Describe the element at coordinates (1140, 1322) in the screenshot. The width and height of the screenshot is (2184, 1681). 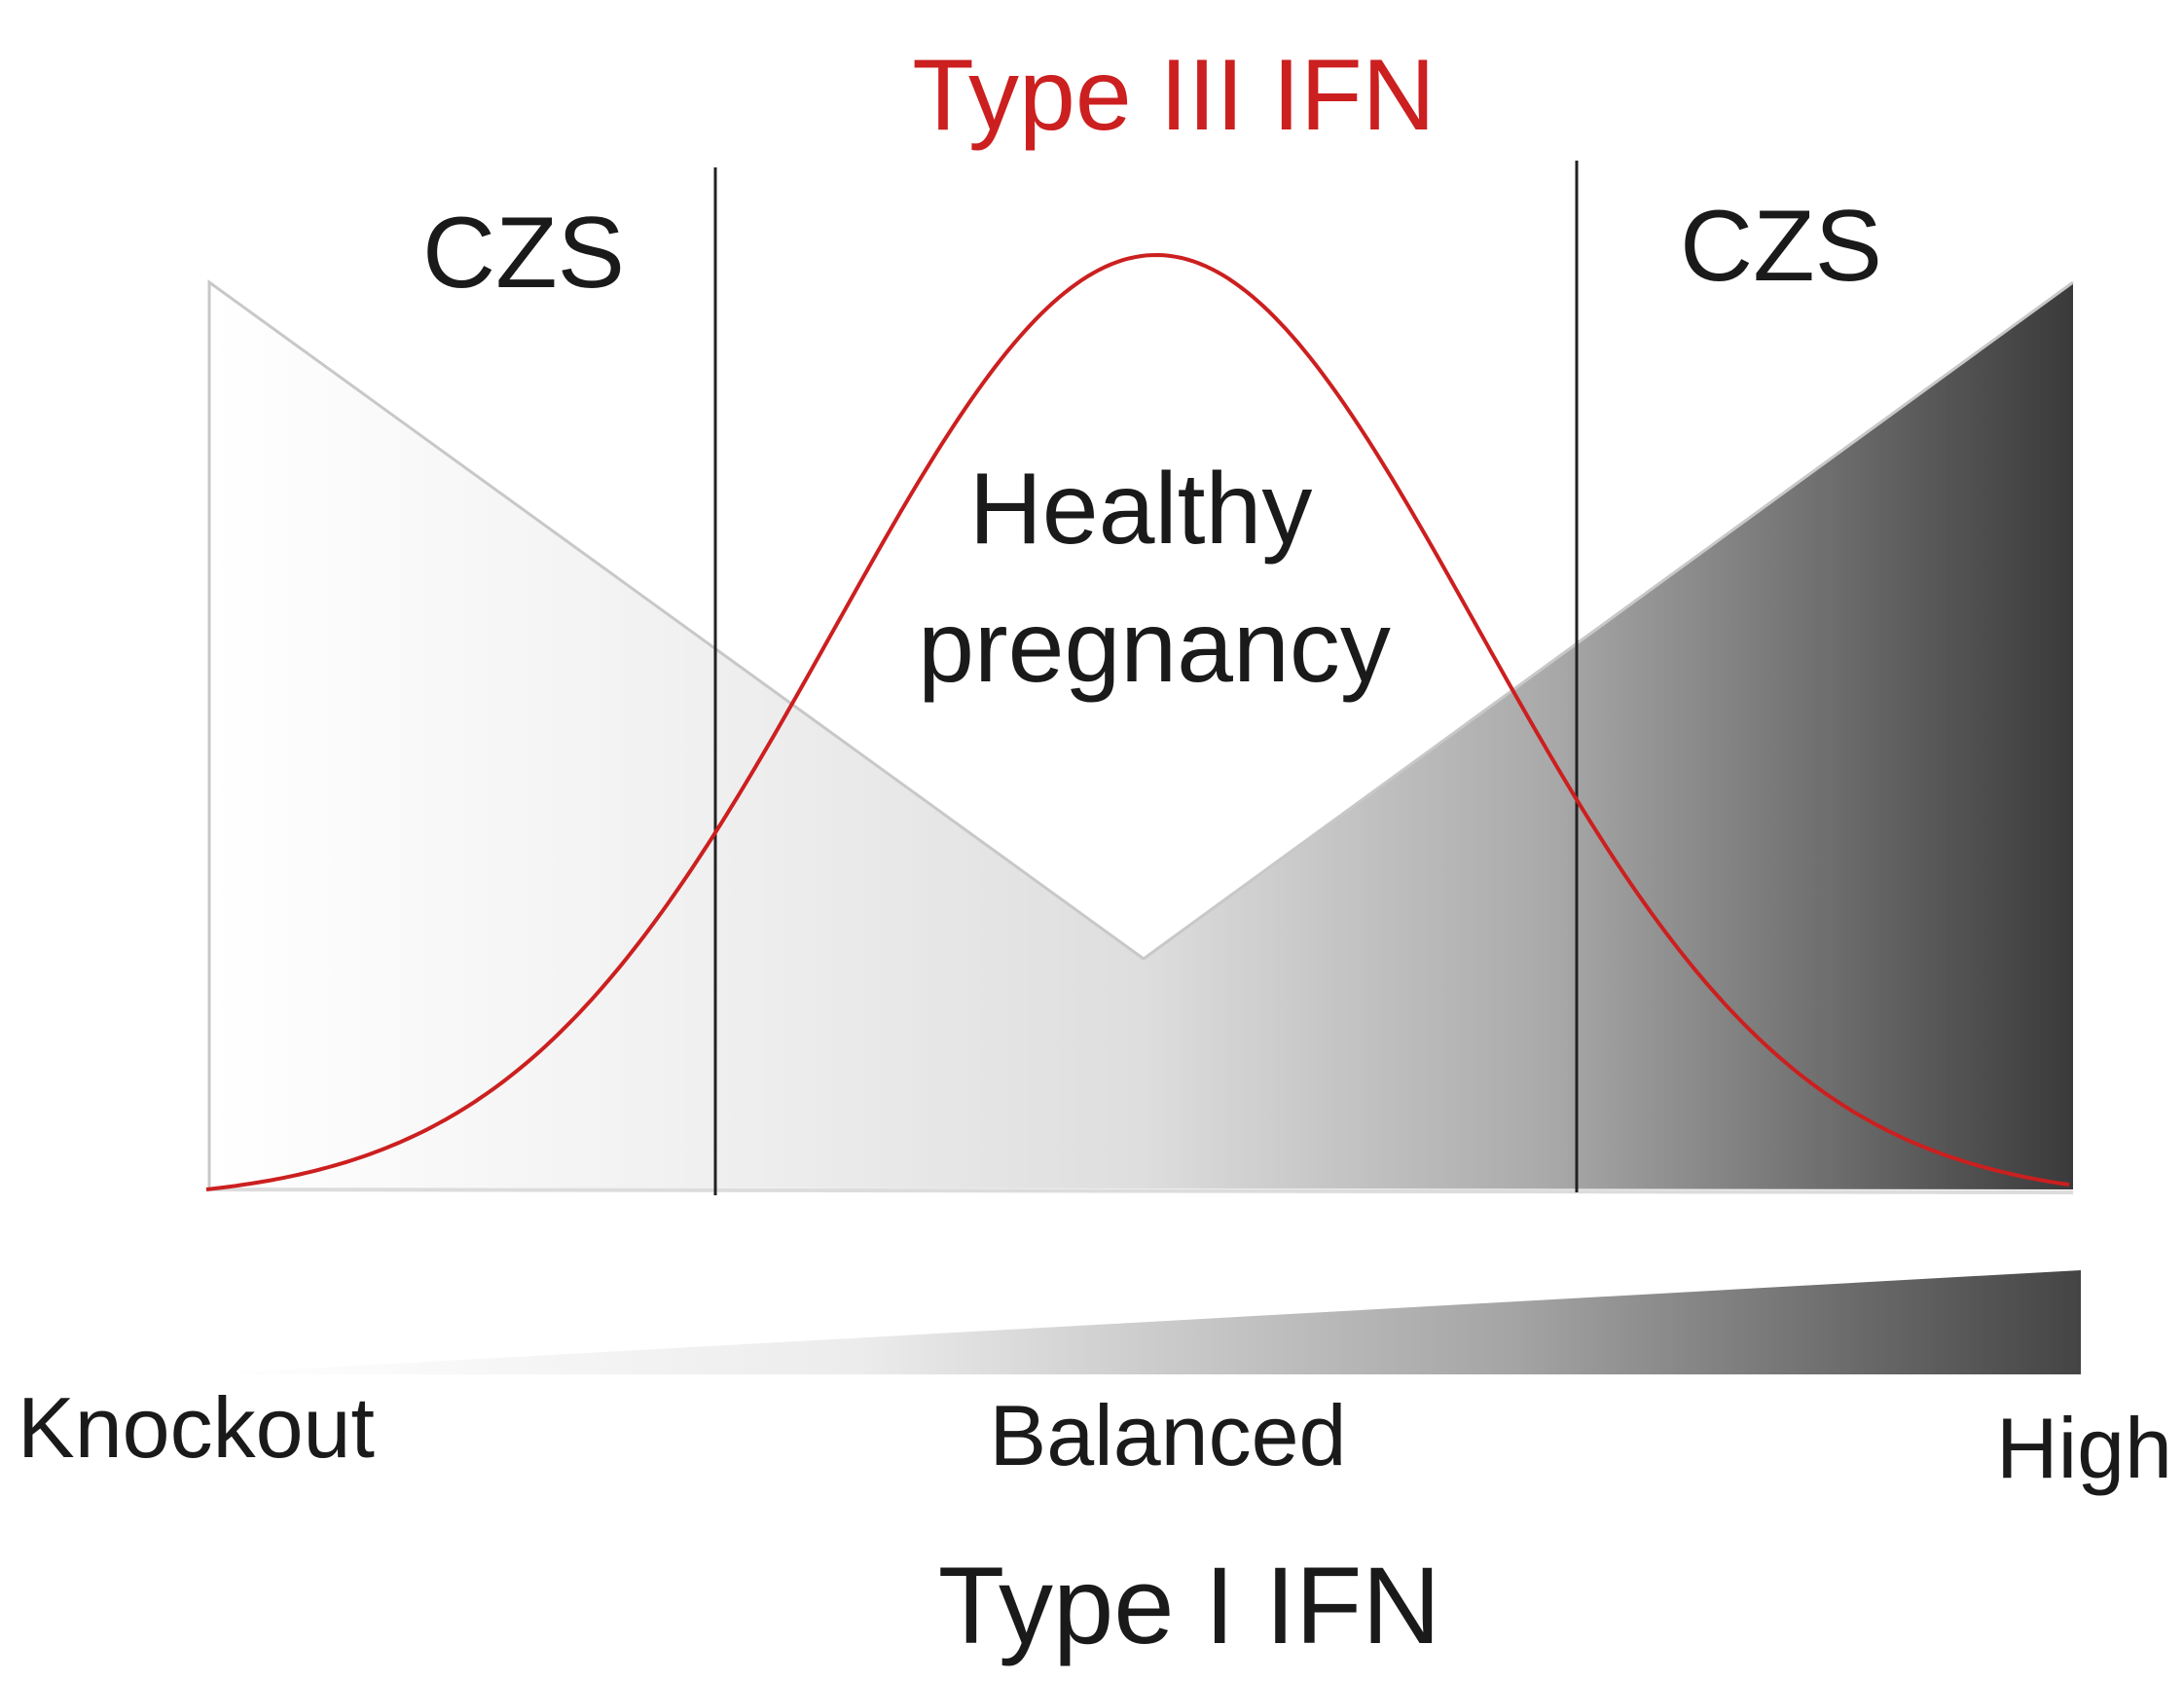
I see `type1-level-wedge` at that location.